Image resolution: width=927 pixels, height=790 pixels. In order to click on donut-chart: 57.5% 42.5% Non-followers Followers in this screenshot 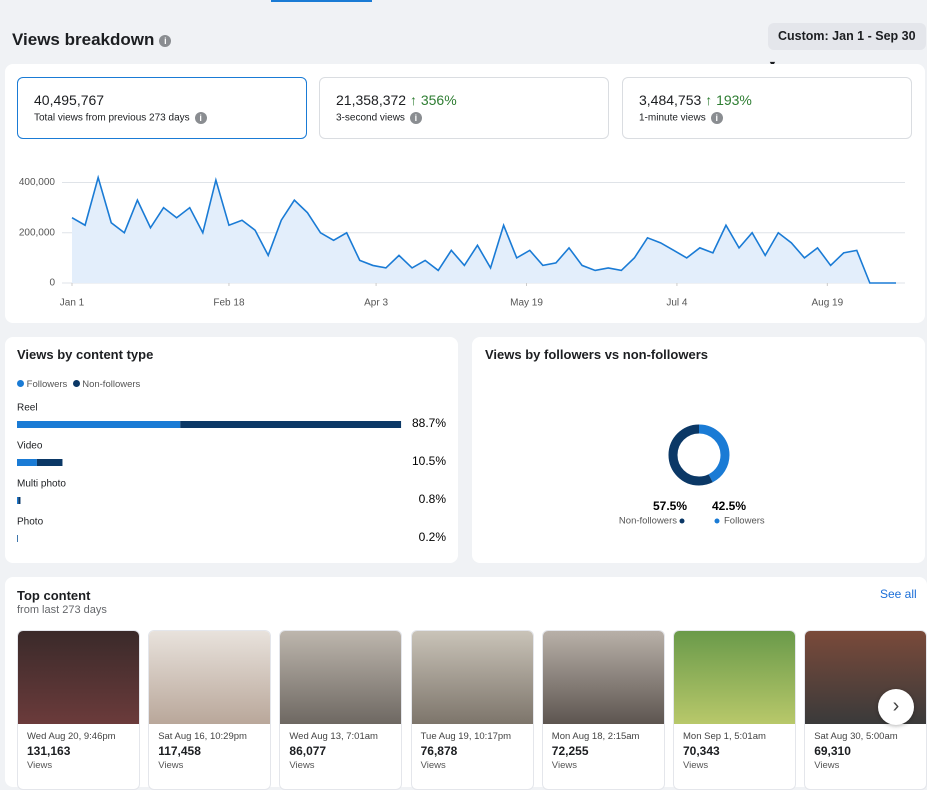, I will do `click(698, 450)`.